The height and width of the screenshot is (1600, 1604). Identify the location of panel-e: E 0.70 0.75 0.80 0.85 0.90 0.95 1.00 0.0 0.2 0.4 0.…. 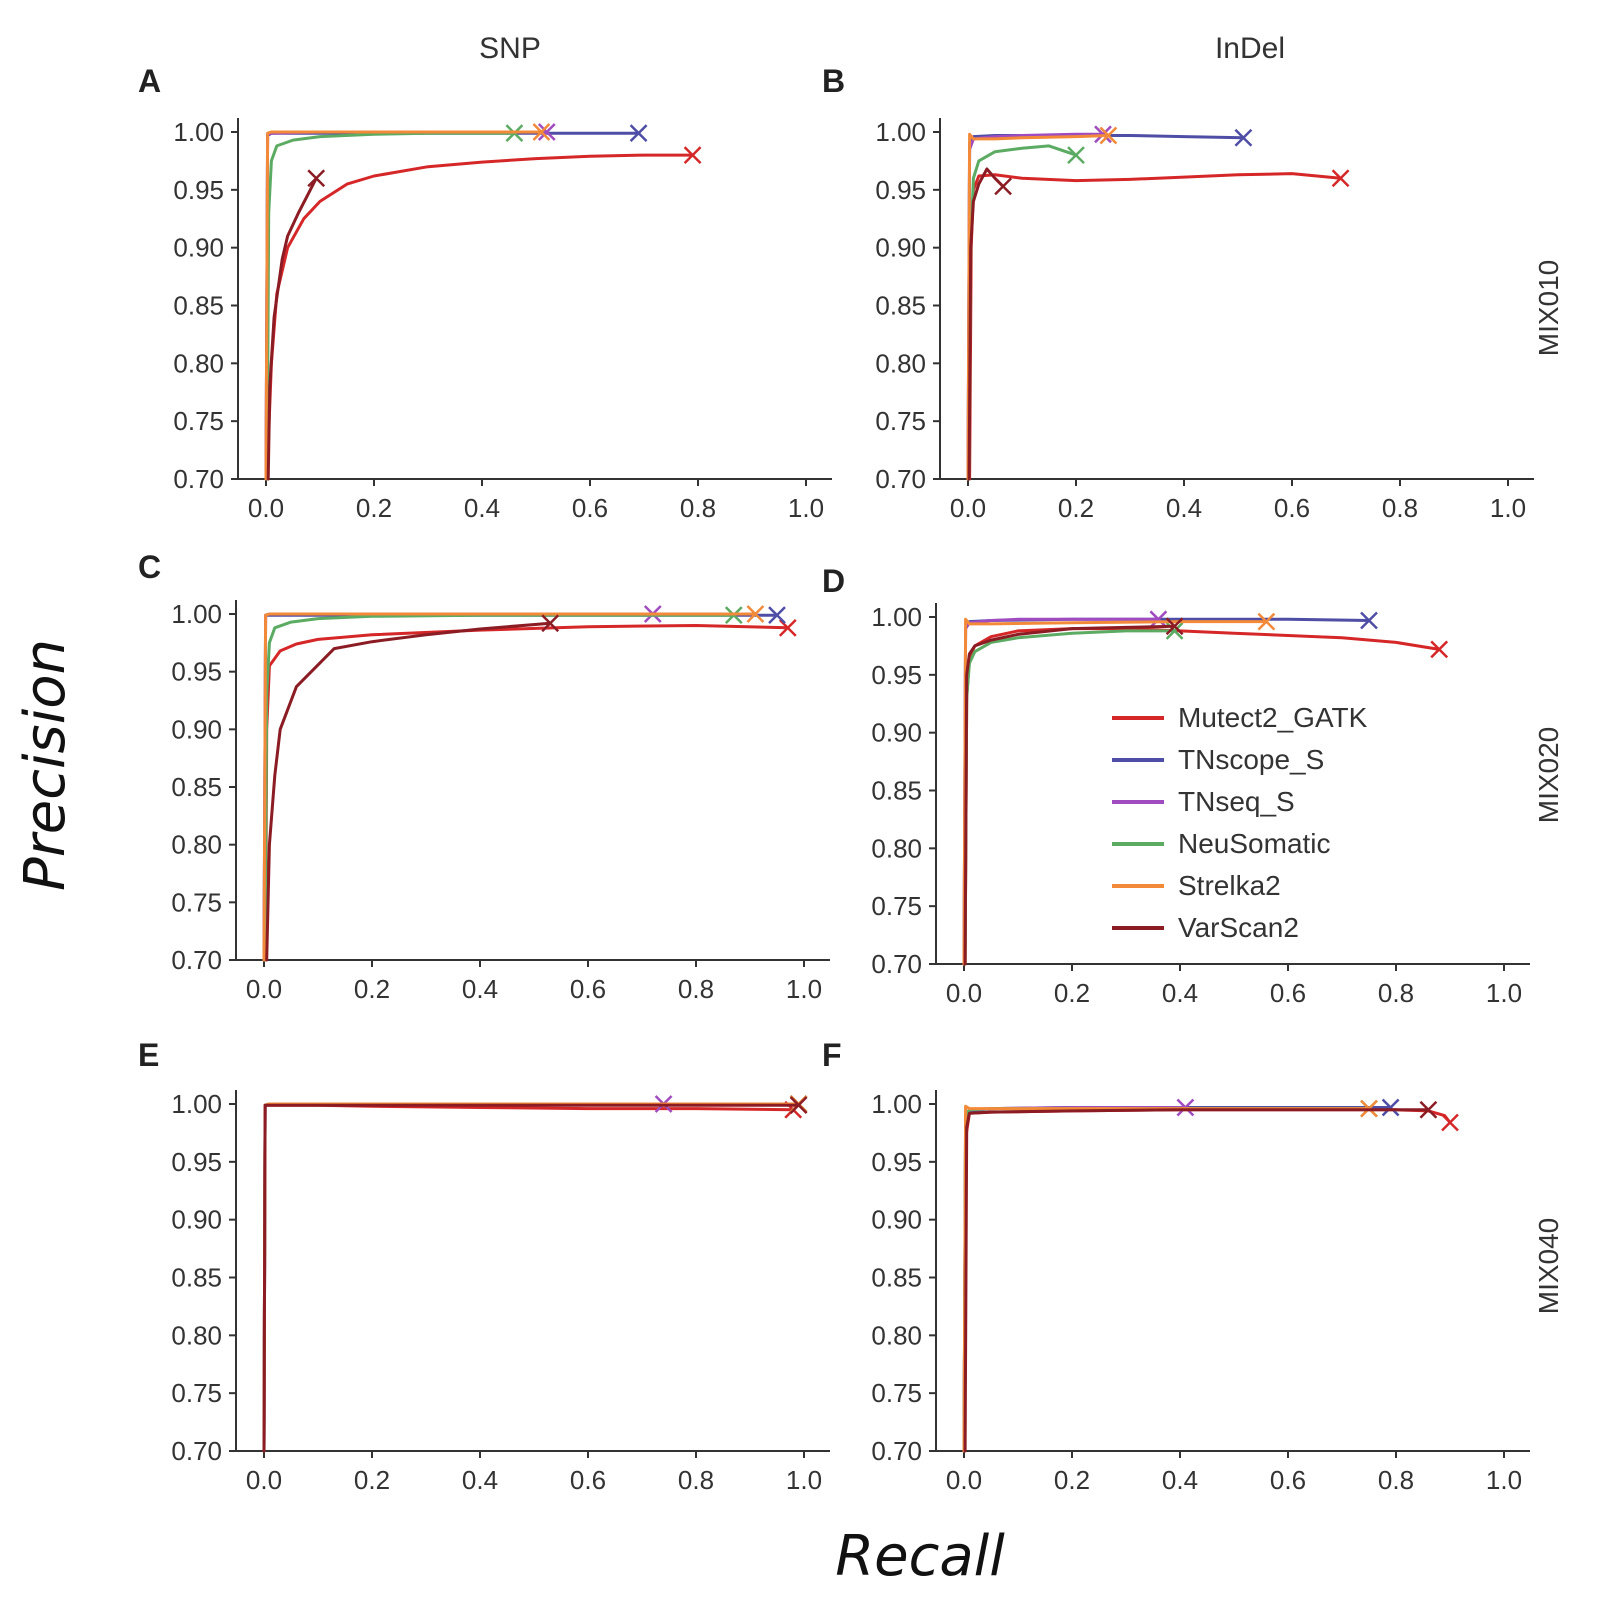
(484, 1266).